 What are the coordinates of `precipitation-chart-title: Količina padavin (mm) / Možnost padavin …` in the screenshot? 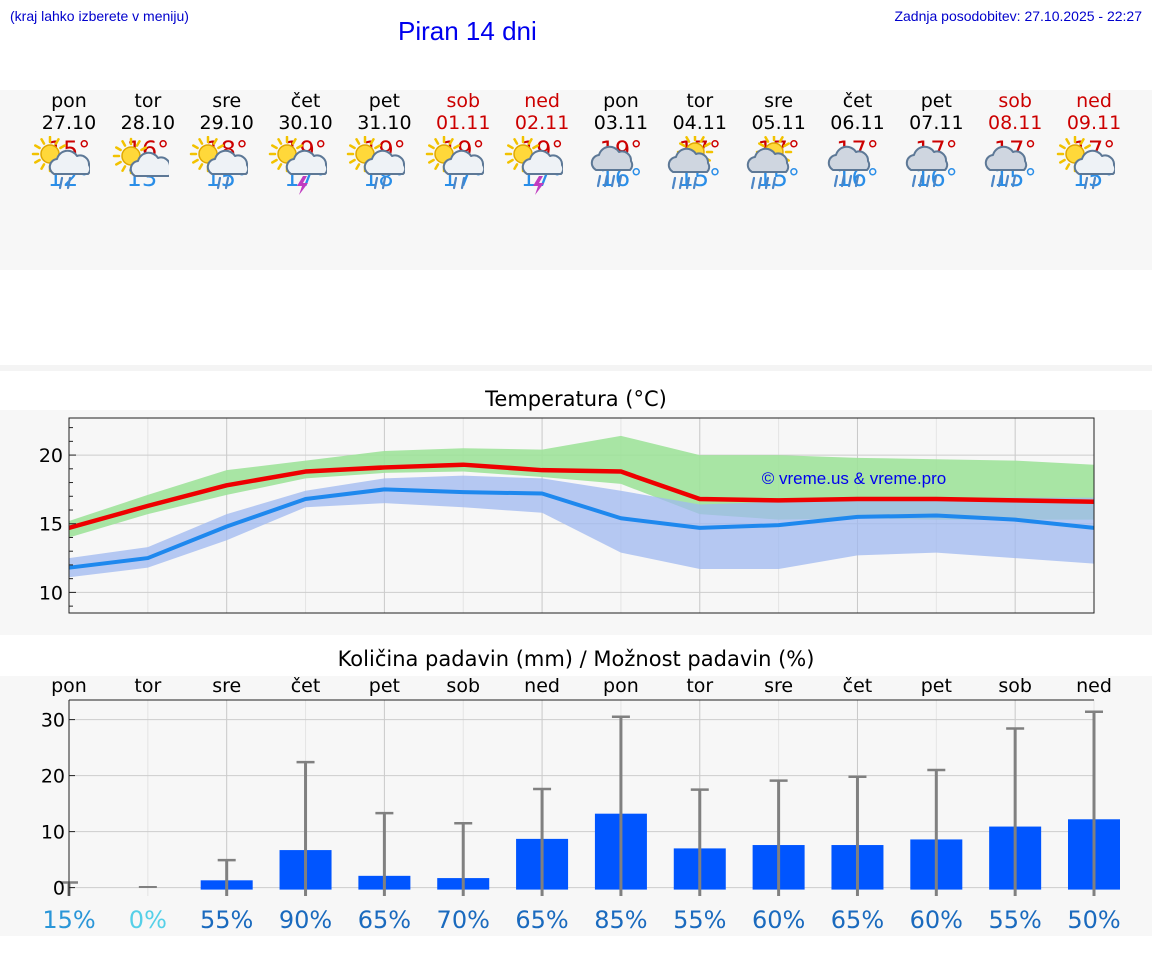 It's located at (576, 659).